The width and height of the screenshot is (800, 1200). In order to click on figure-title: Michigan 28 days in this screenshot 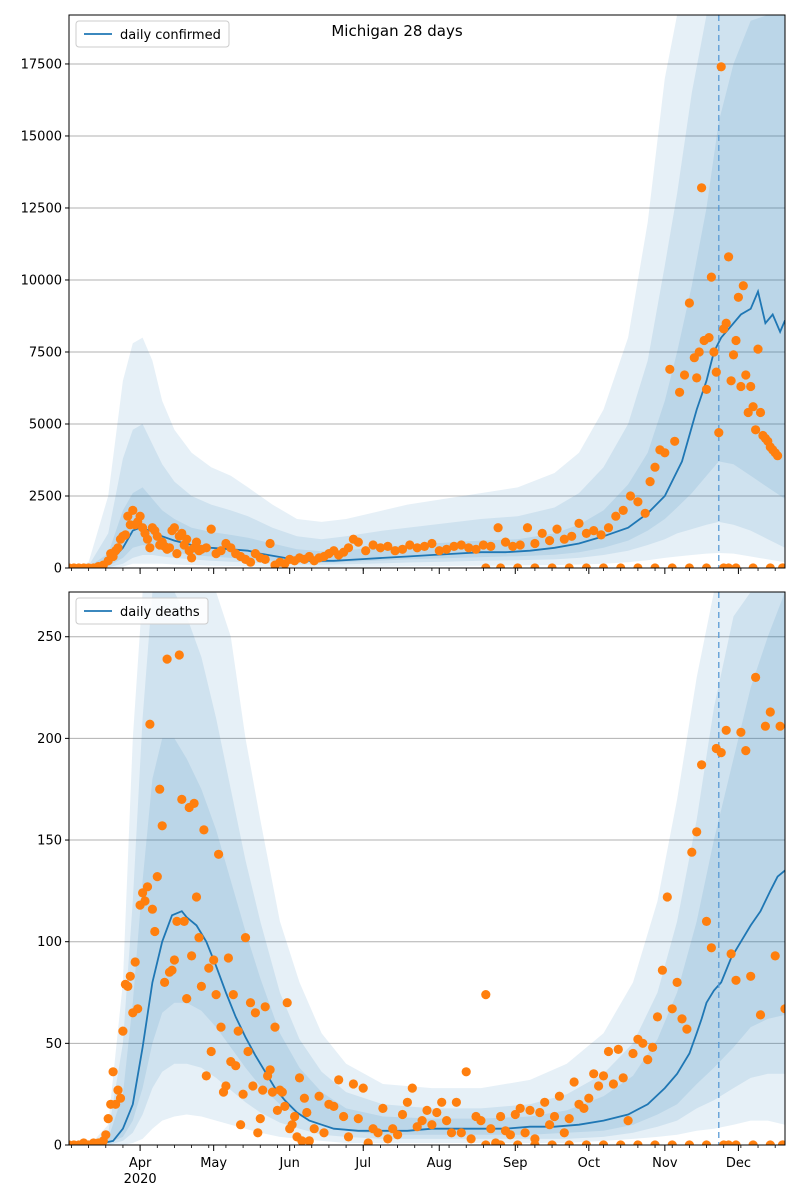, I will do `click(396, 31)`.